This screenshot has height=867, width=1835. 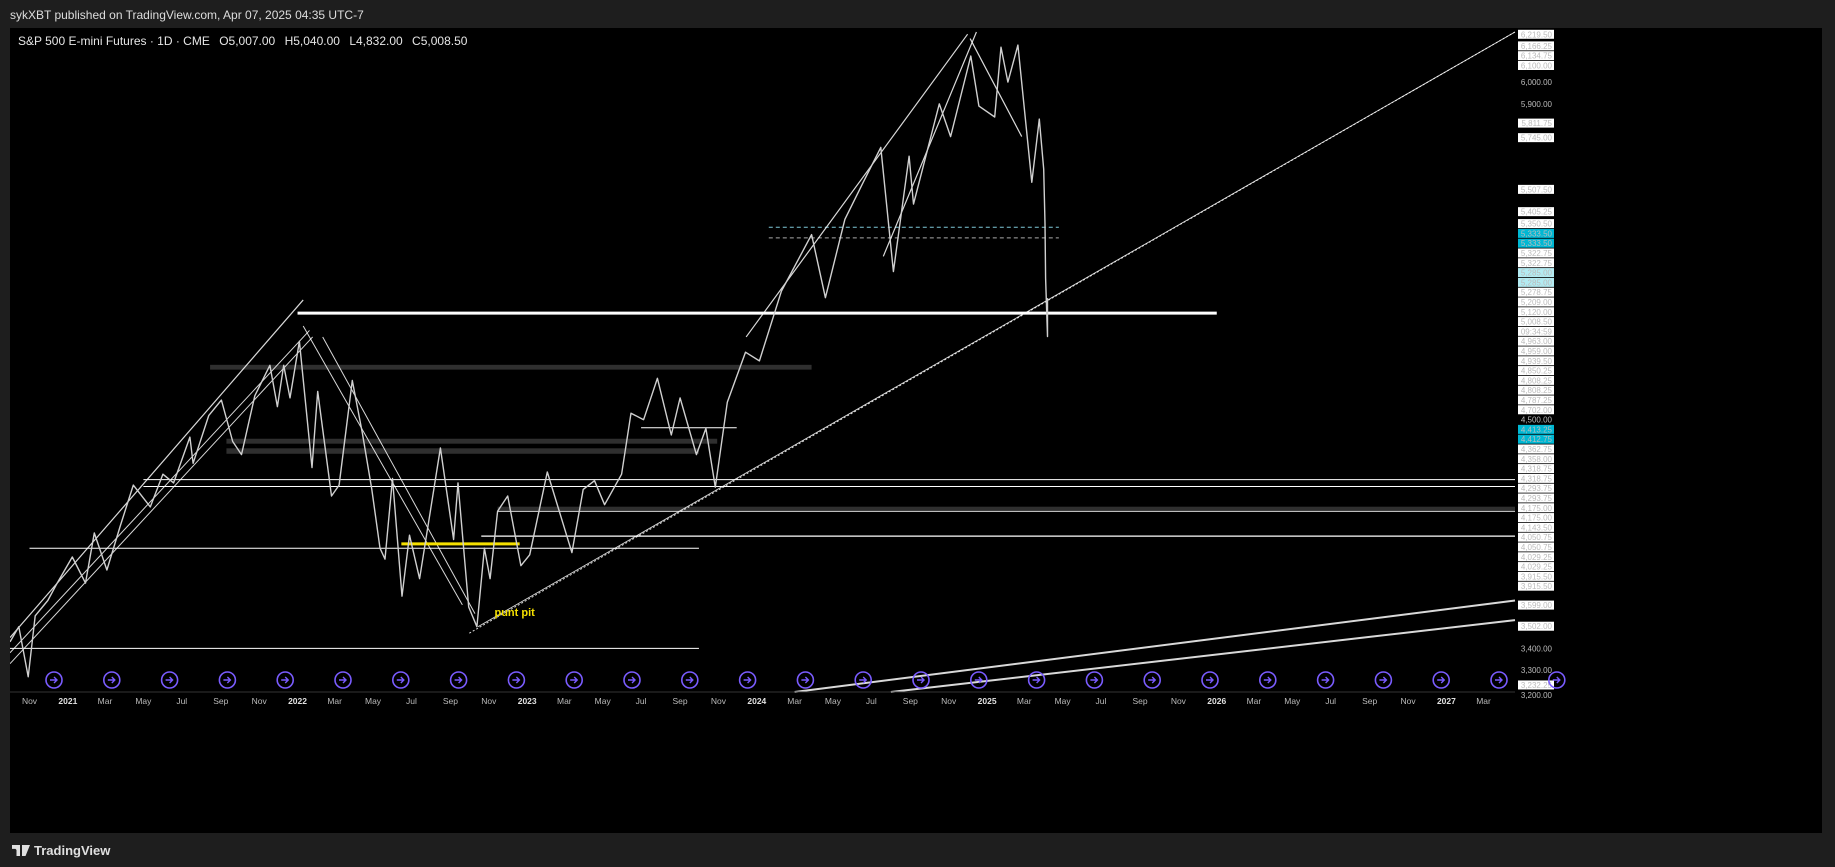 What do you see at coordinates (1537, 104) in the screenshot?
I see `price-axis-label: 5,900.00` at bounding box center [1537, 104].